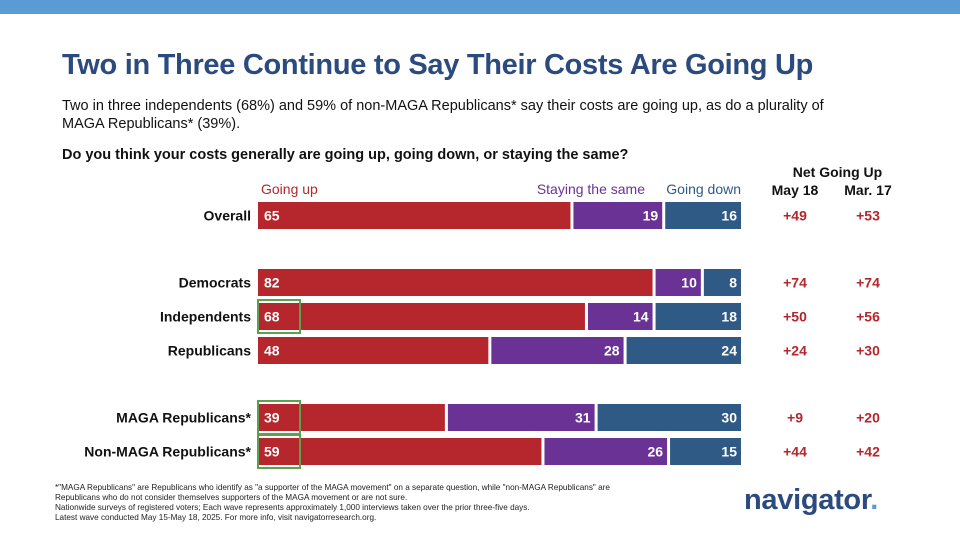 This screenshot has width=960, height=540. What do you see at coordinates (729, 351) in the screenshot?
I see `value-label-going-down-republicans: 24` at bounding box center [729, 351].